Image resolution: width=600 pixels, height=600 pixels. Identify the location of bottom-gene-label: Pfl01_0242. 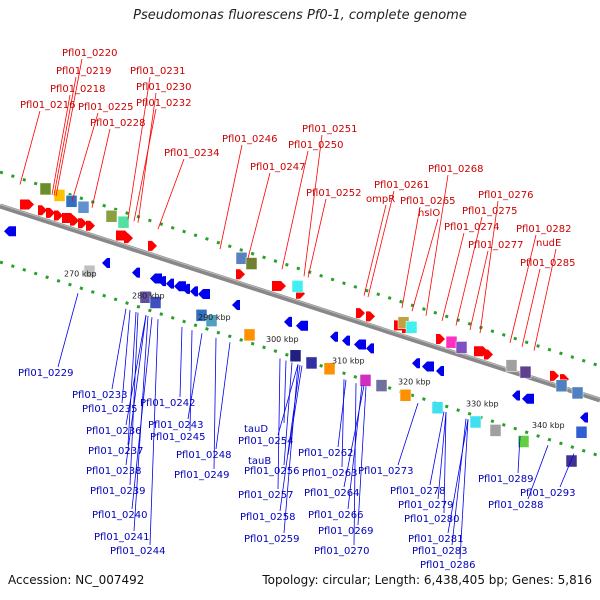
(168, 403).